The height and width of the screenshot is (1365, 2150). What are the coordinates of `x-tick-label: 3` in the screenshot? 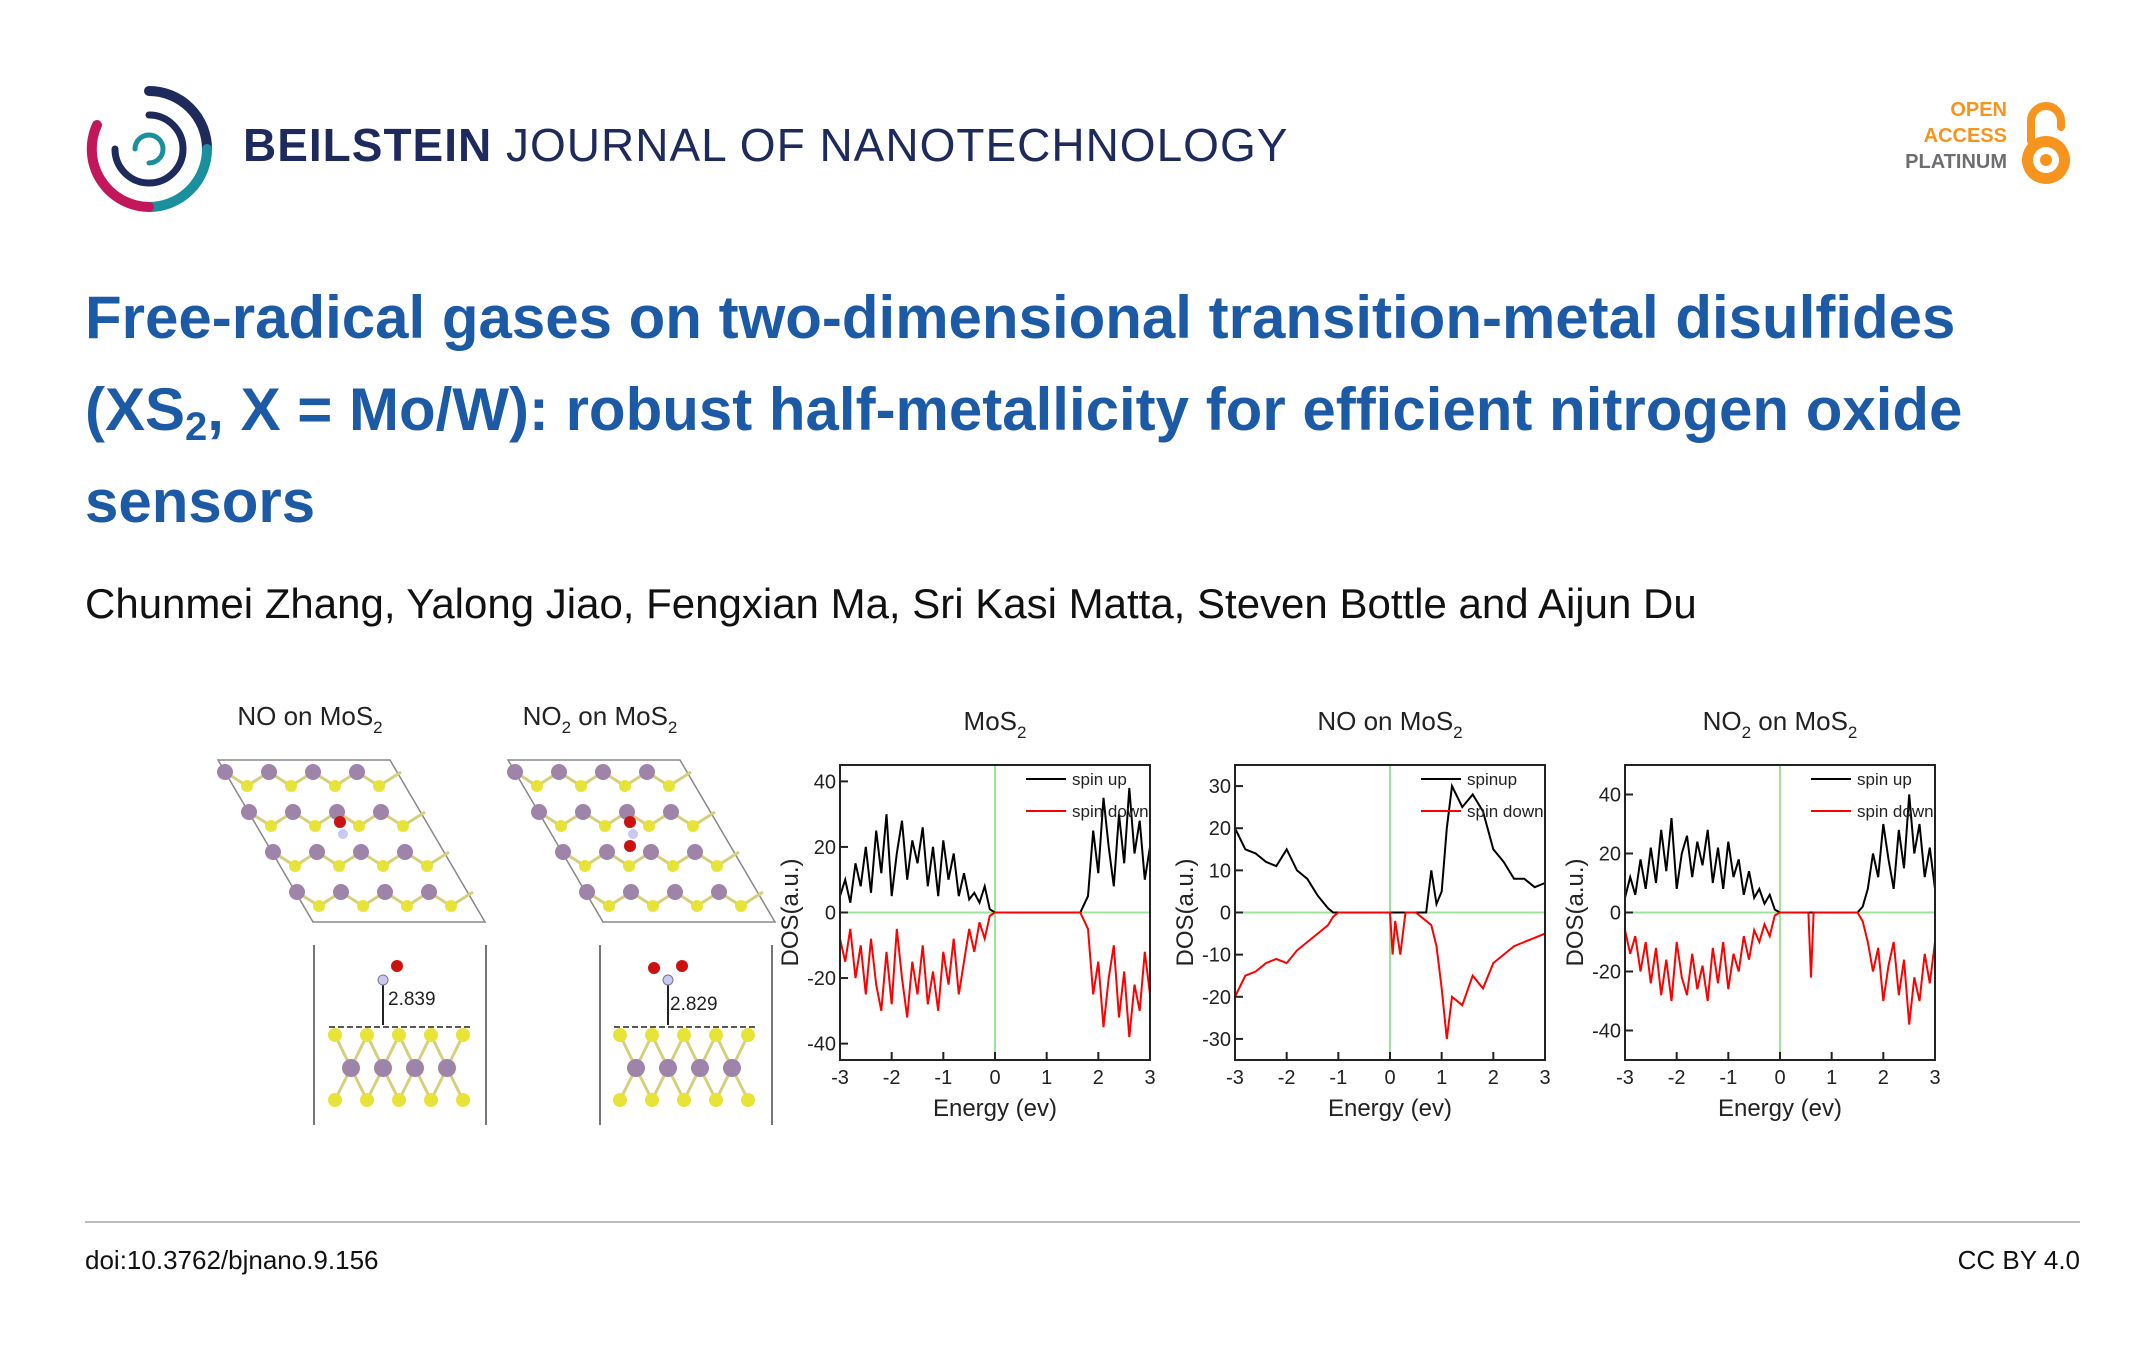 It's located at (1544, 1078).